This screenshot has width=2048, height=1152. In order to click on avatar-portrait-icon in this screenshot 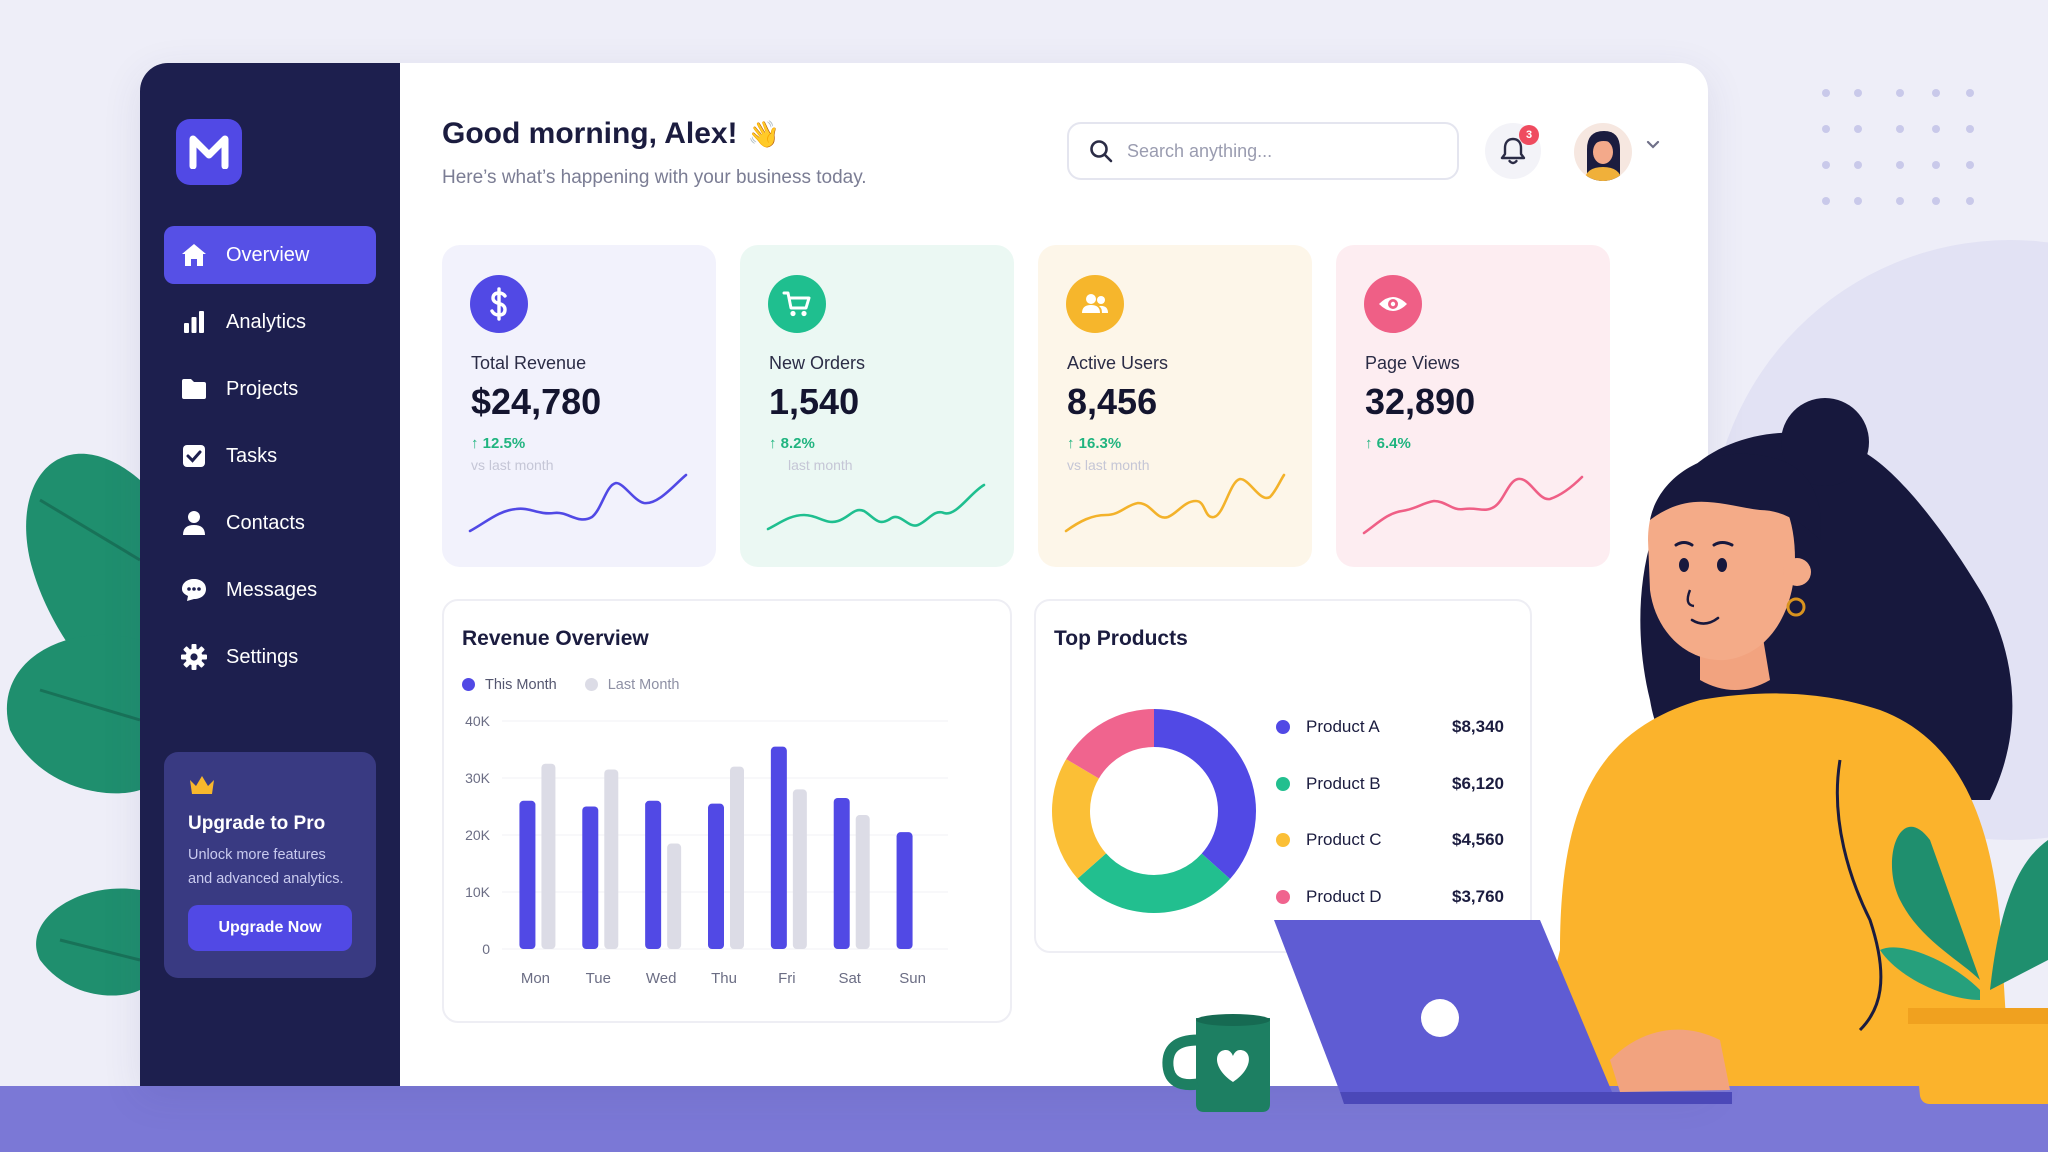, I will do `click(1603, 156)`.